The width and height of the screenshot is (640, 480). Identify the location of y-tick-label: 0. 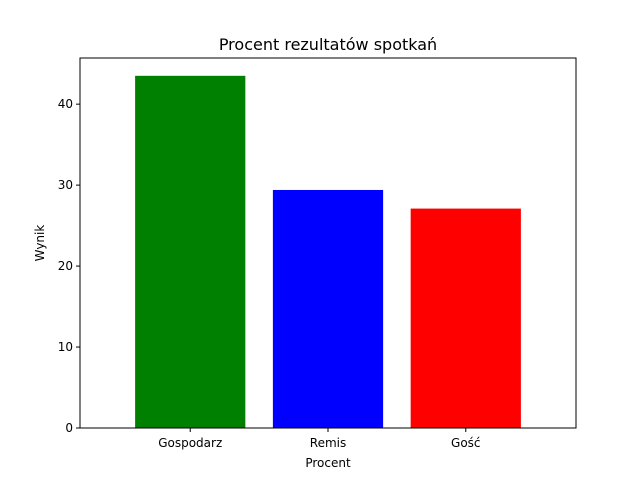
(69, 428).